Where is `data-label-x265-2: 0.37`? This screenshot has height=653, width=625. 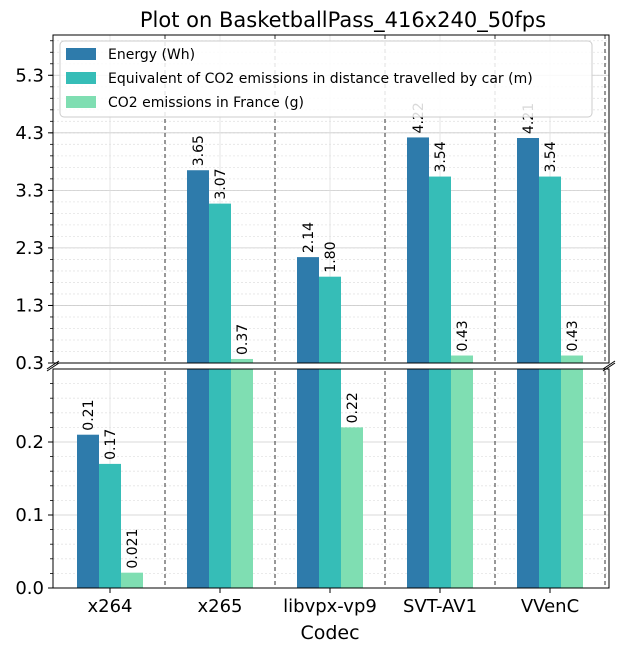
data-label-x265-2: 0.37 is located at coordinates (243, 339).